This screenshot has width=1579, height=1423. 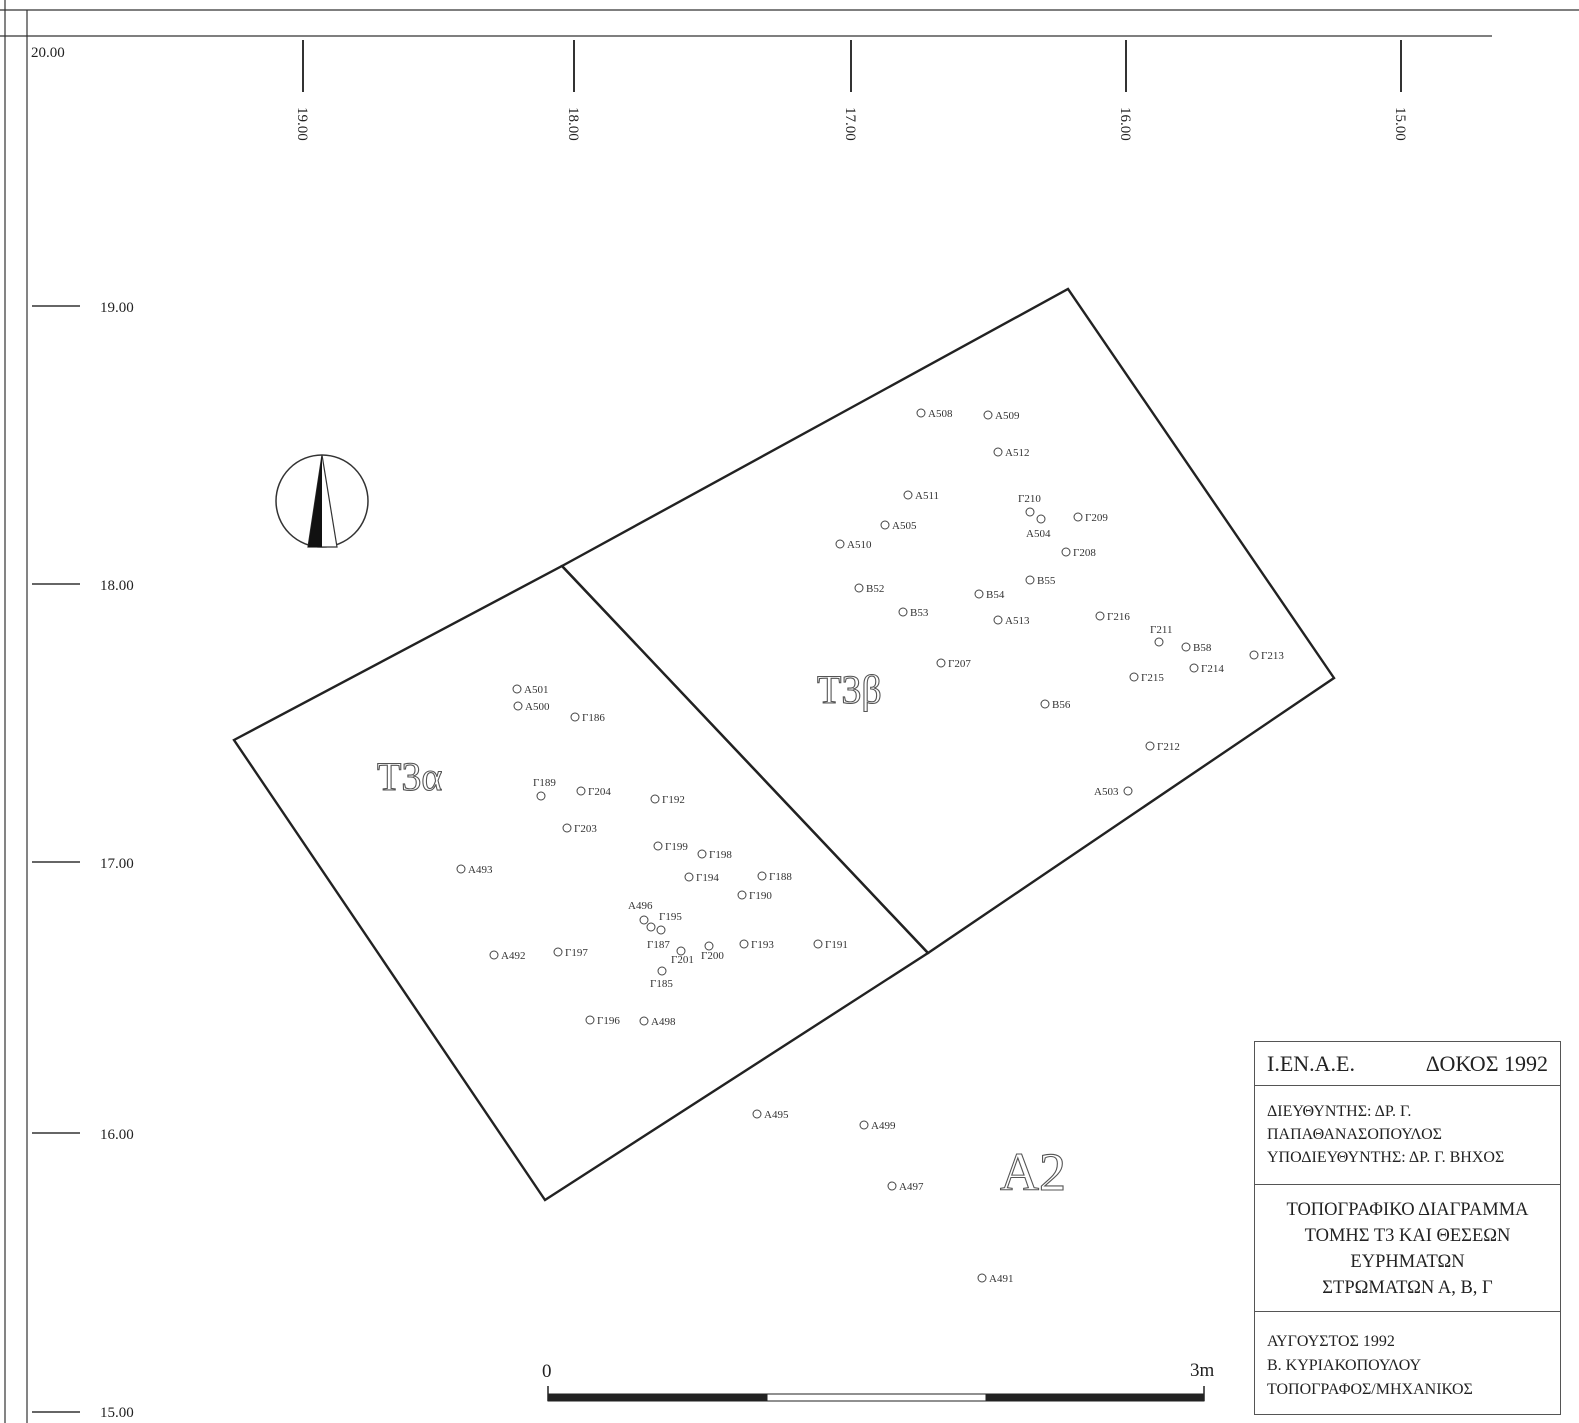 I want to click on find-label: Γ200, so click(x=712, y=956).